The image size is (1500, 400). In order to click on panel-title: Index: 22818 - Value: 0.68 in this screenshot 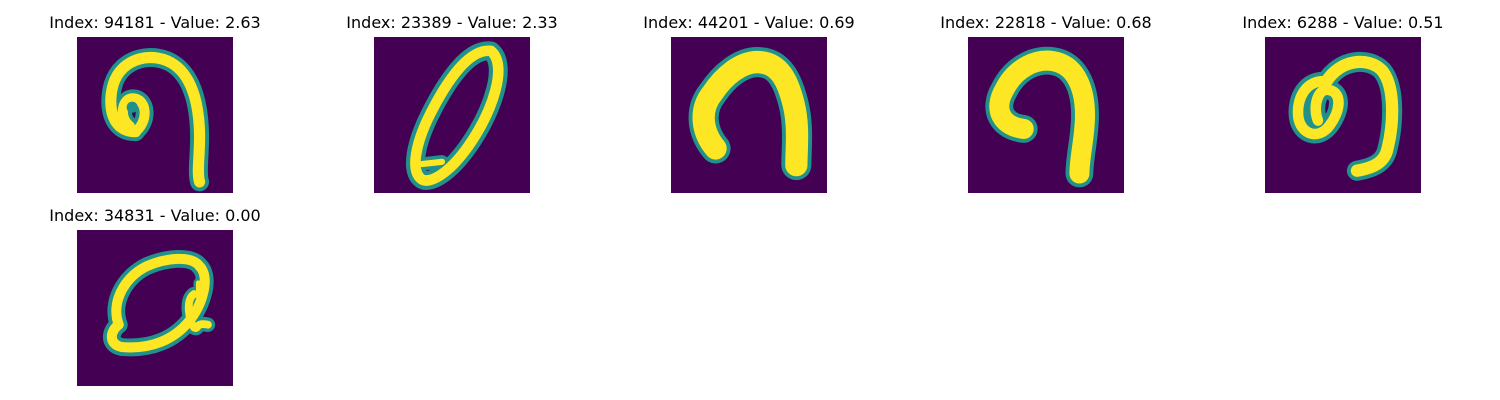, I will do `click(1046, 22)`.